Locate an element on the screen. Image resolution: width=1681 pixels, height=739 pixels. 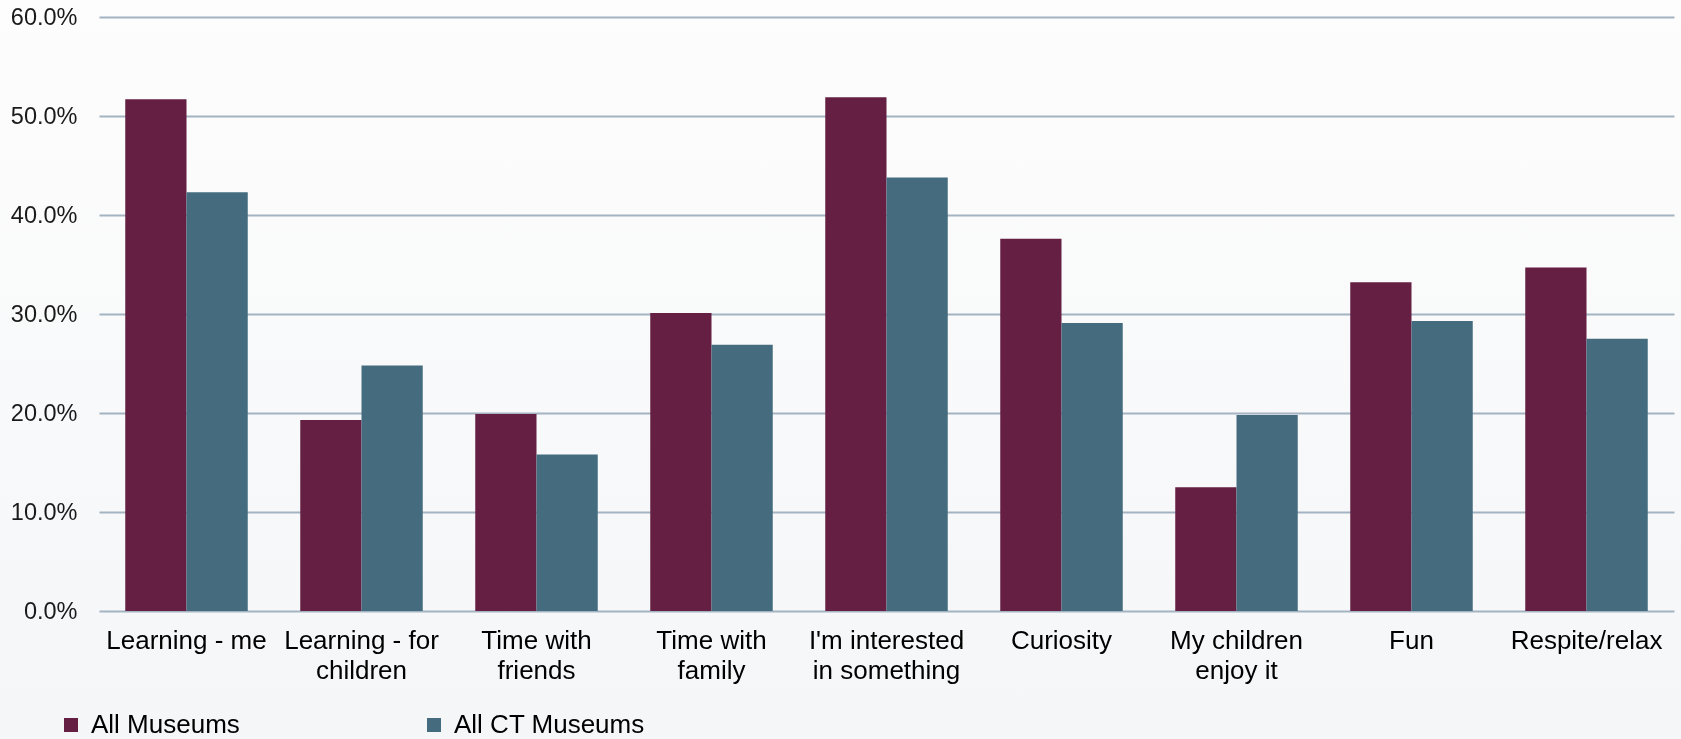
y-tick-label: 10.0% is located at coordinates (44, 511).